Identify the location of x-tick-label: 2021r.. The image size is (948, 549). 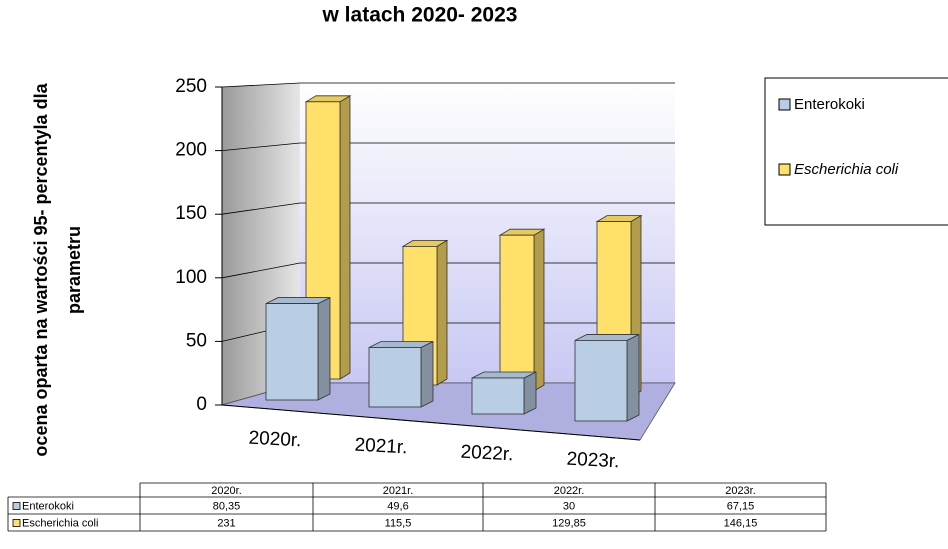
(381, 447).